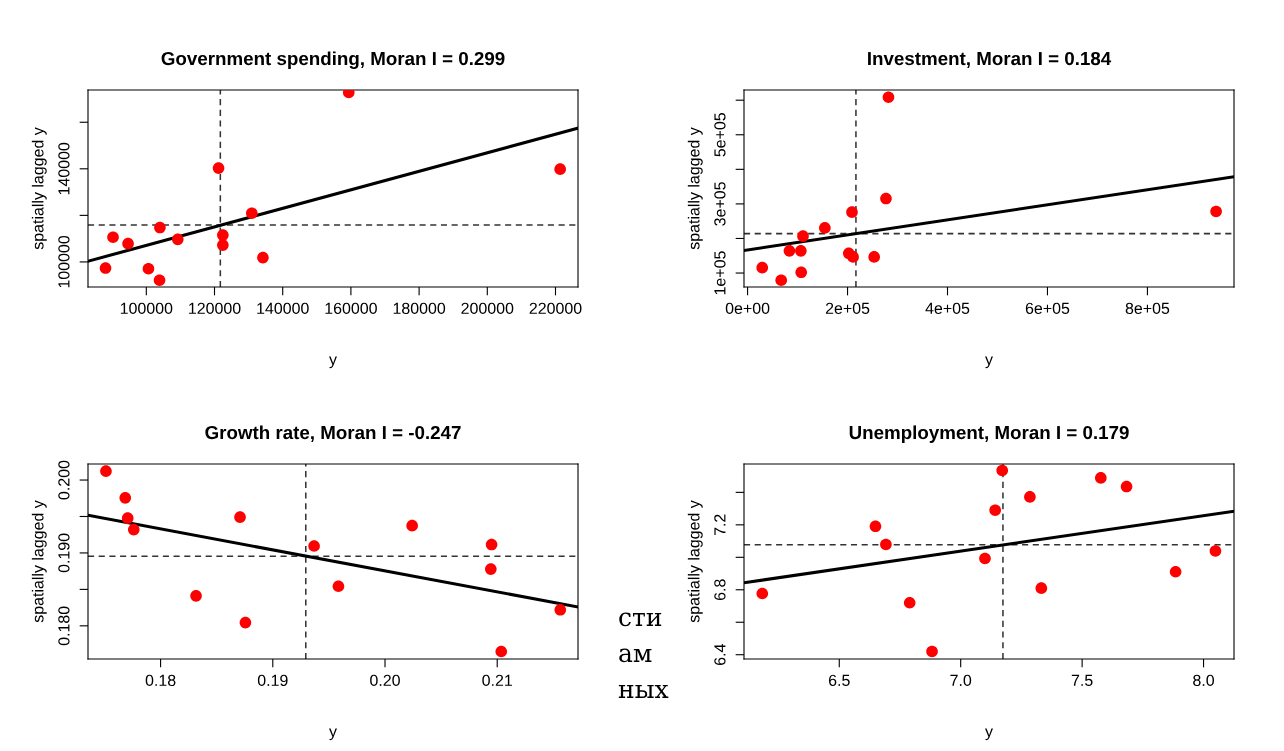  I want to click on x-tick-label: 7.5, so click(1082, 680).